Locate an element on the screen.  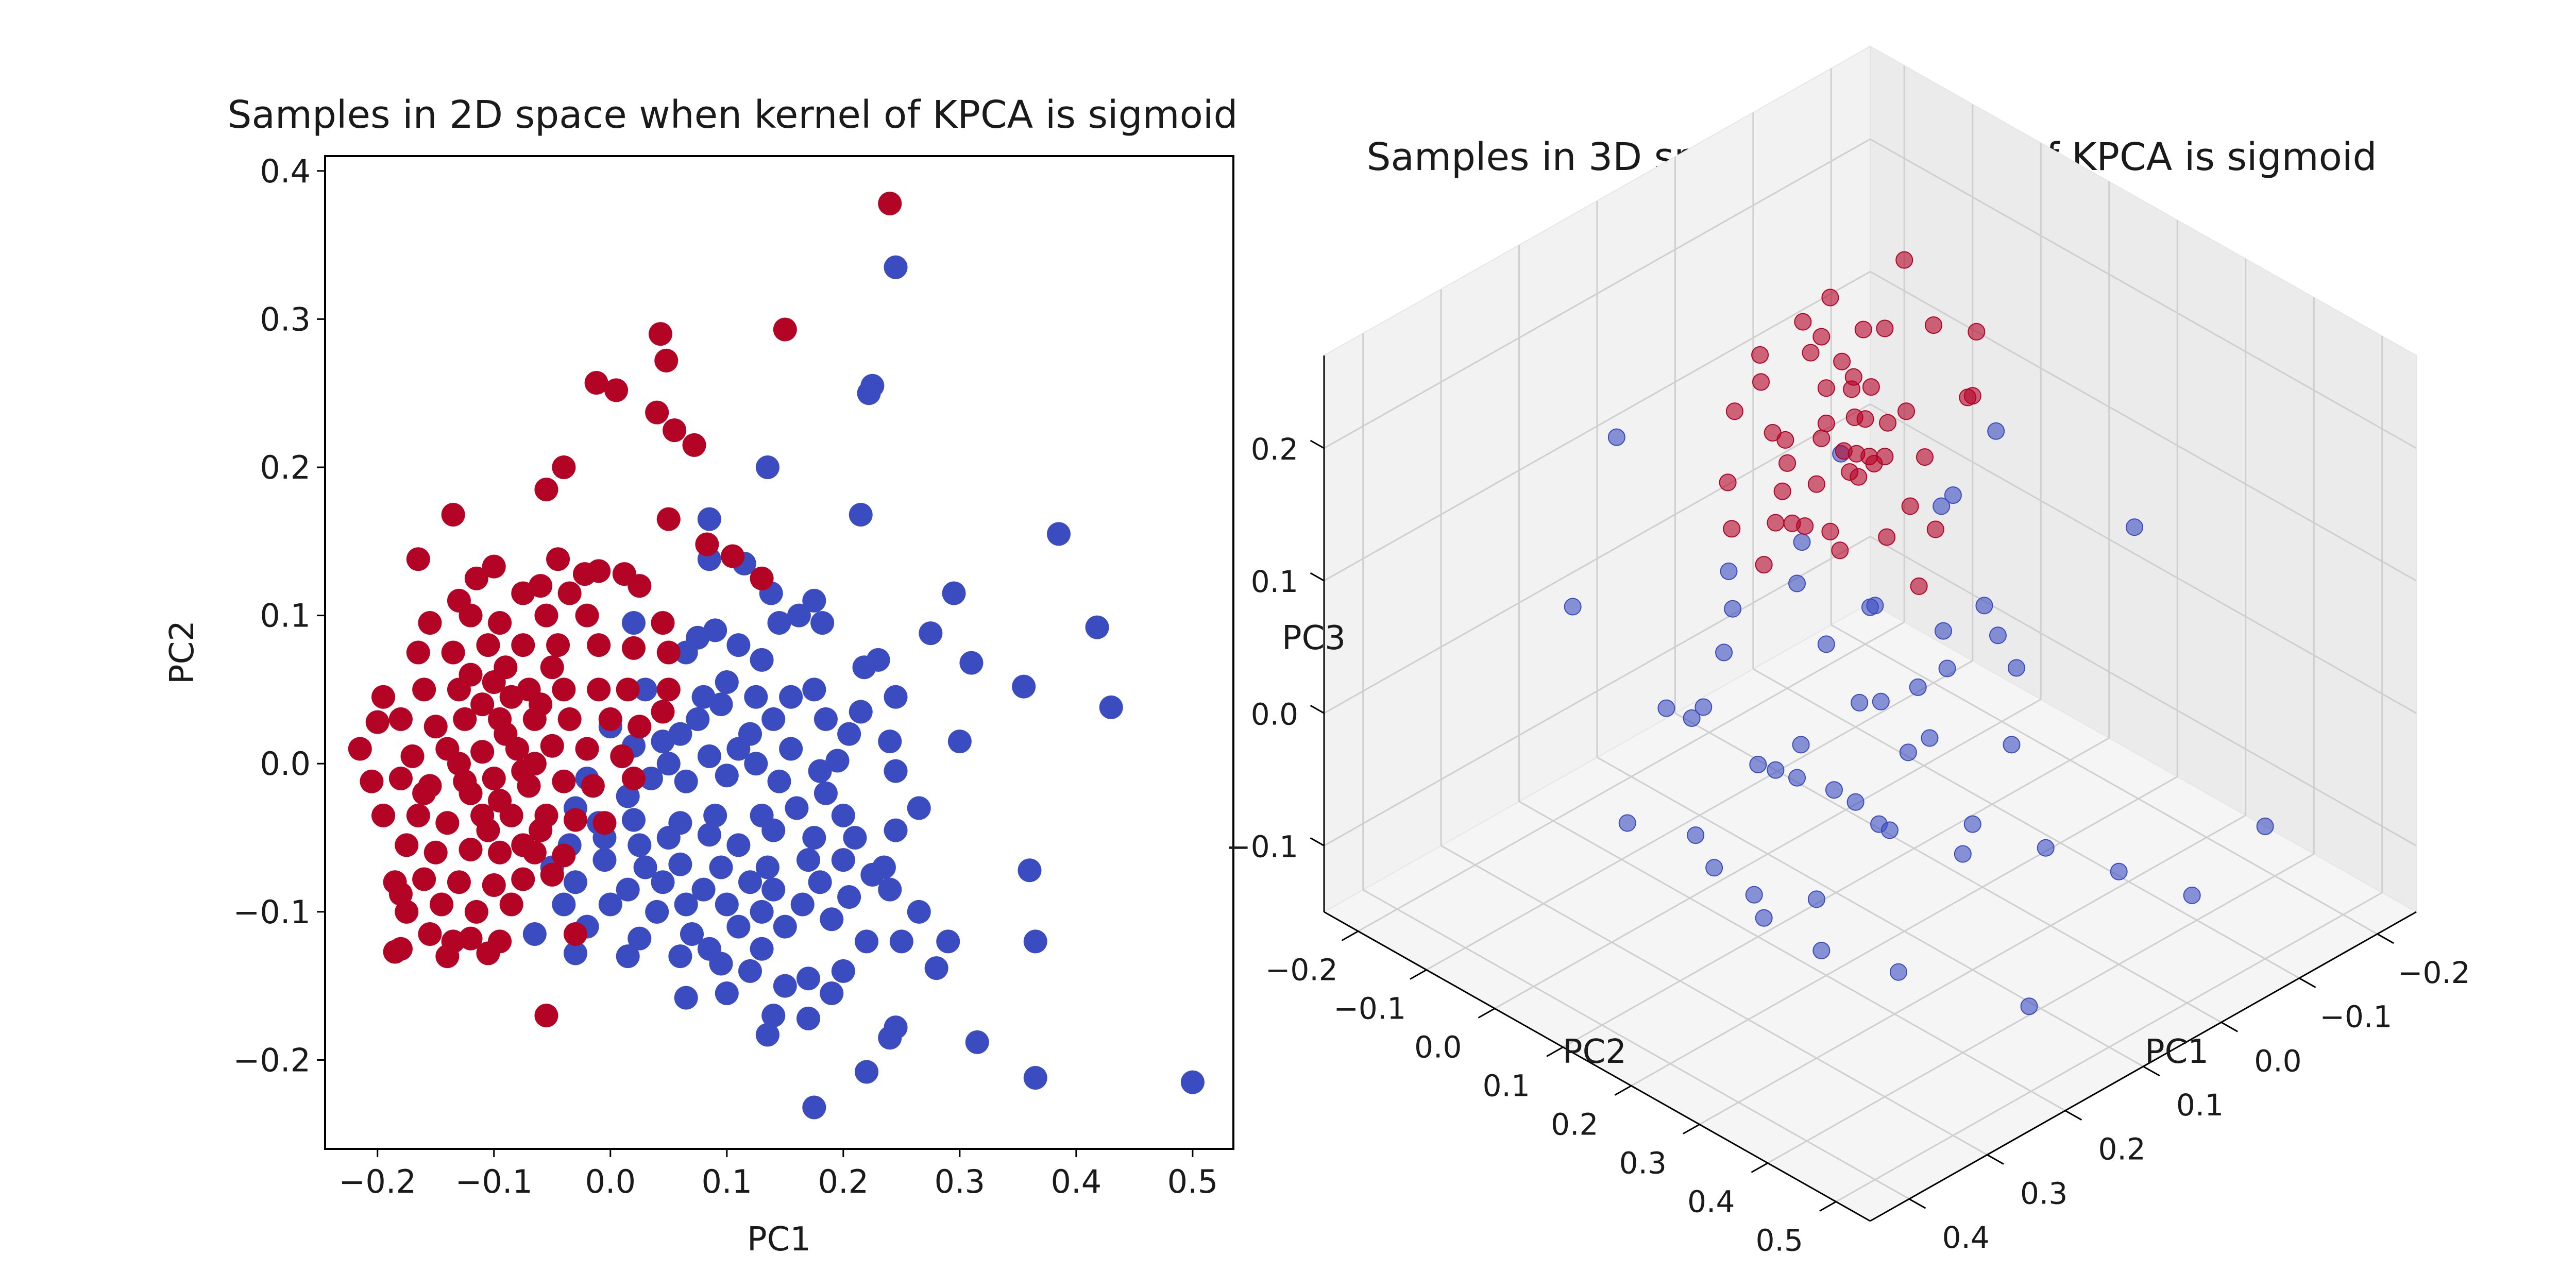
chart-2d-x-axis-label: PC1 is located at coordinates (779, 1240).